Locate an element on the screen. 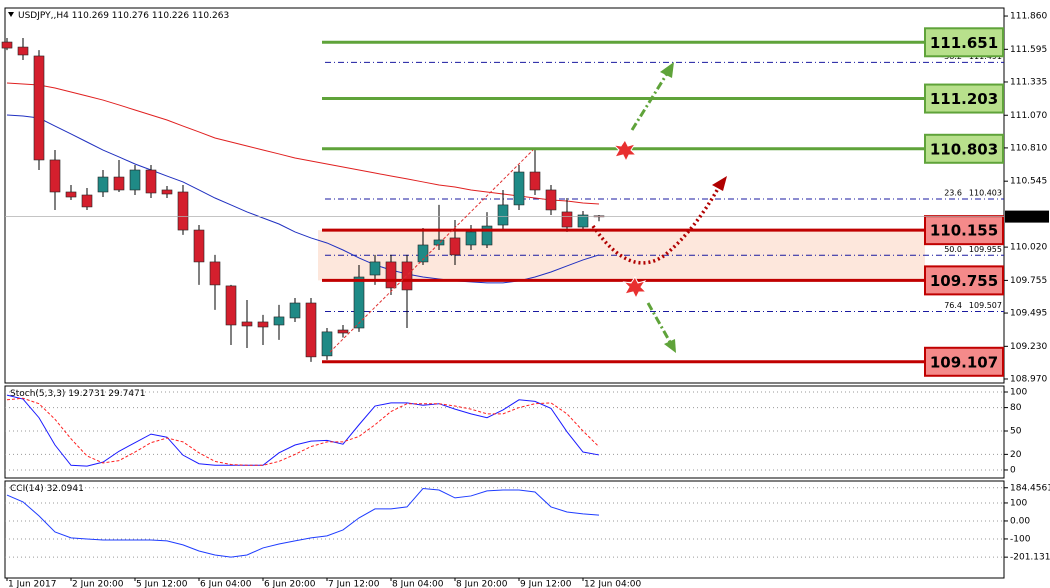 The image size is (1050, 588). x-tick-label: 2 Jun 20:00 is located at coordinates (98, 584).